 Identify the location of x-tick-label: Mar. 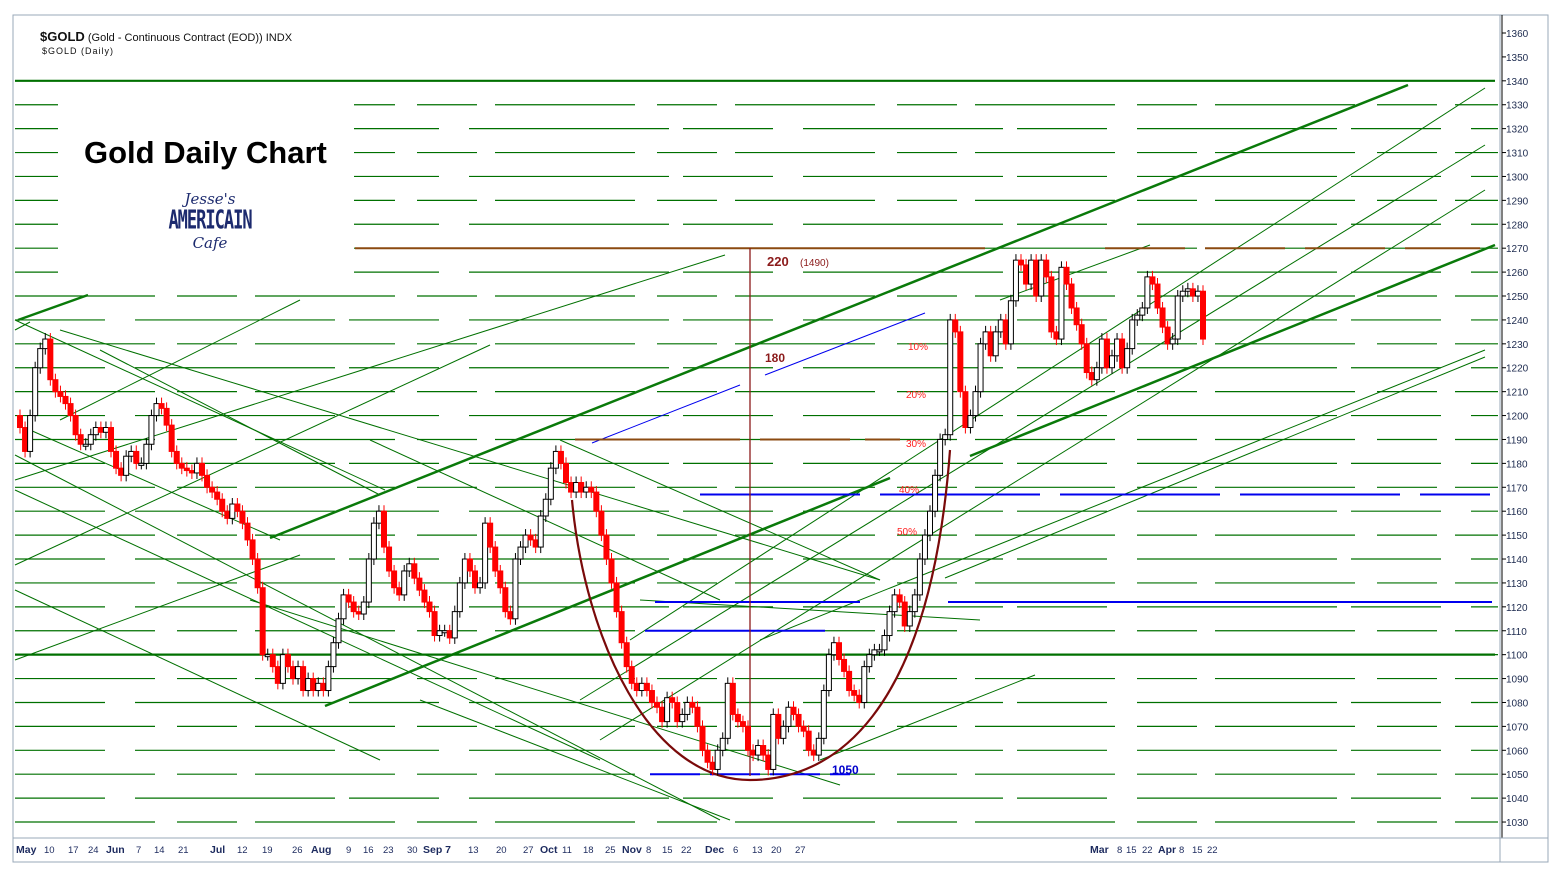
(1099, 850).